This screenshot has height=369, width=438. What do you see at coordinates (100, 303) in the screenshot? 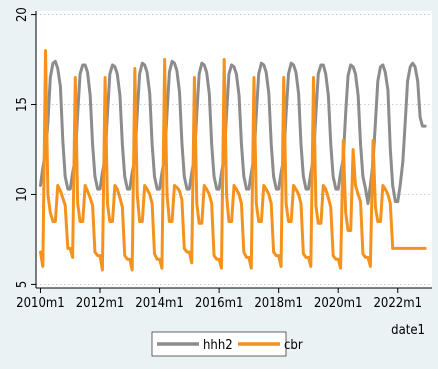
I see `x-tick-label-2012m1: 2012m1` at bounding box center [100, 303].